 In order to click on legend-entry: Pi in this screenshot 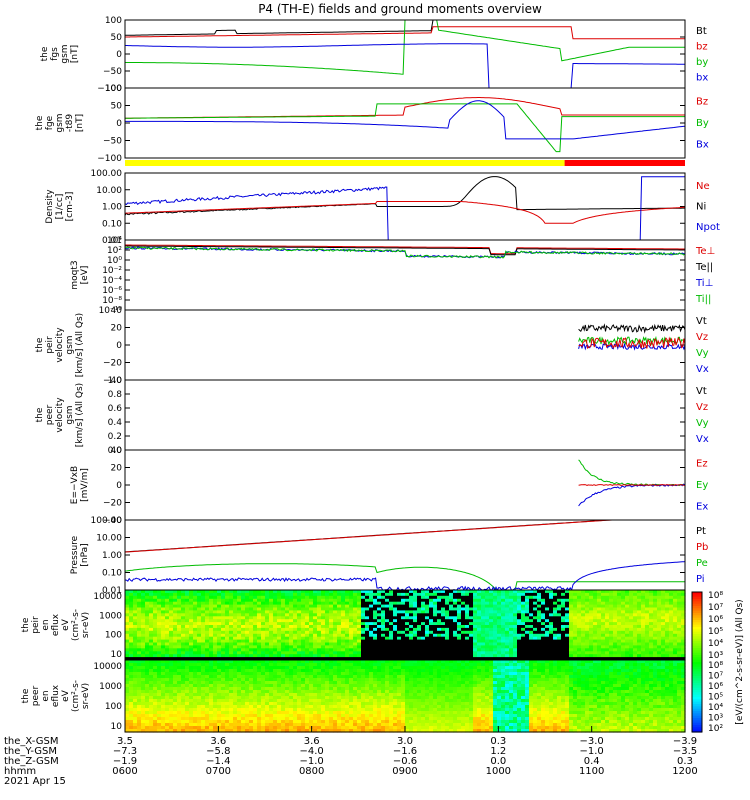, I will do `click(700, 579)`.